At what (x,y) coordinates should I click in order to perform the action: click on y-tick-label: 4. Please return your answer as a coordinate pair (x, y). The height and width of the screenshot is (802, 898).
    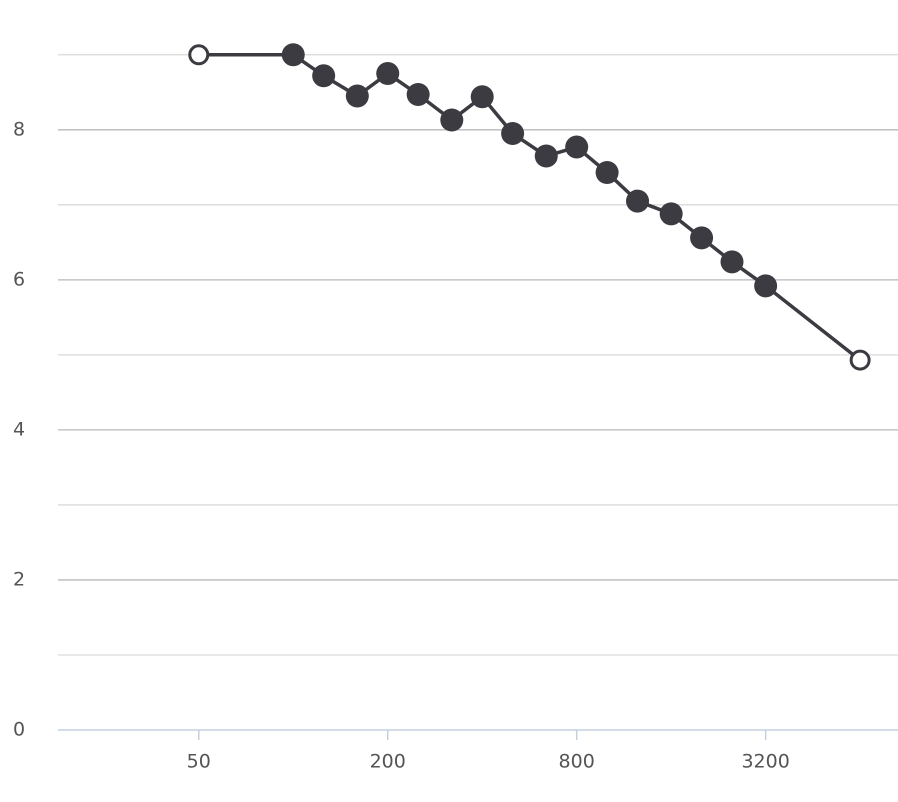
    Looking at the image, I should click on (19, 429).